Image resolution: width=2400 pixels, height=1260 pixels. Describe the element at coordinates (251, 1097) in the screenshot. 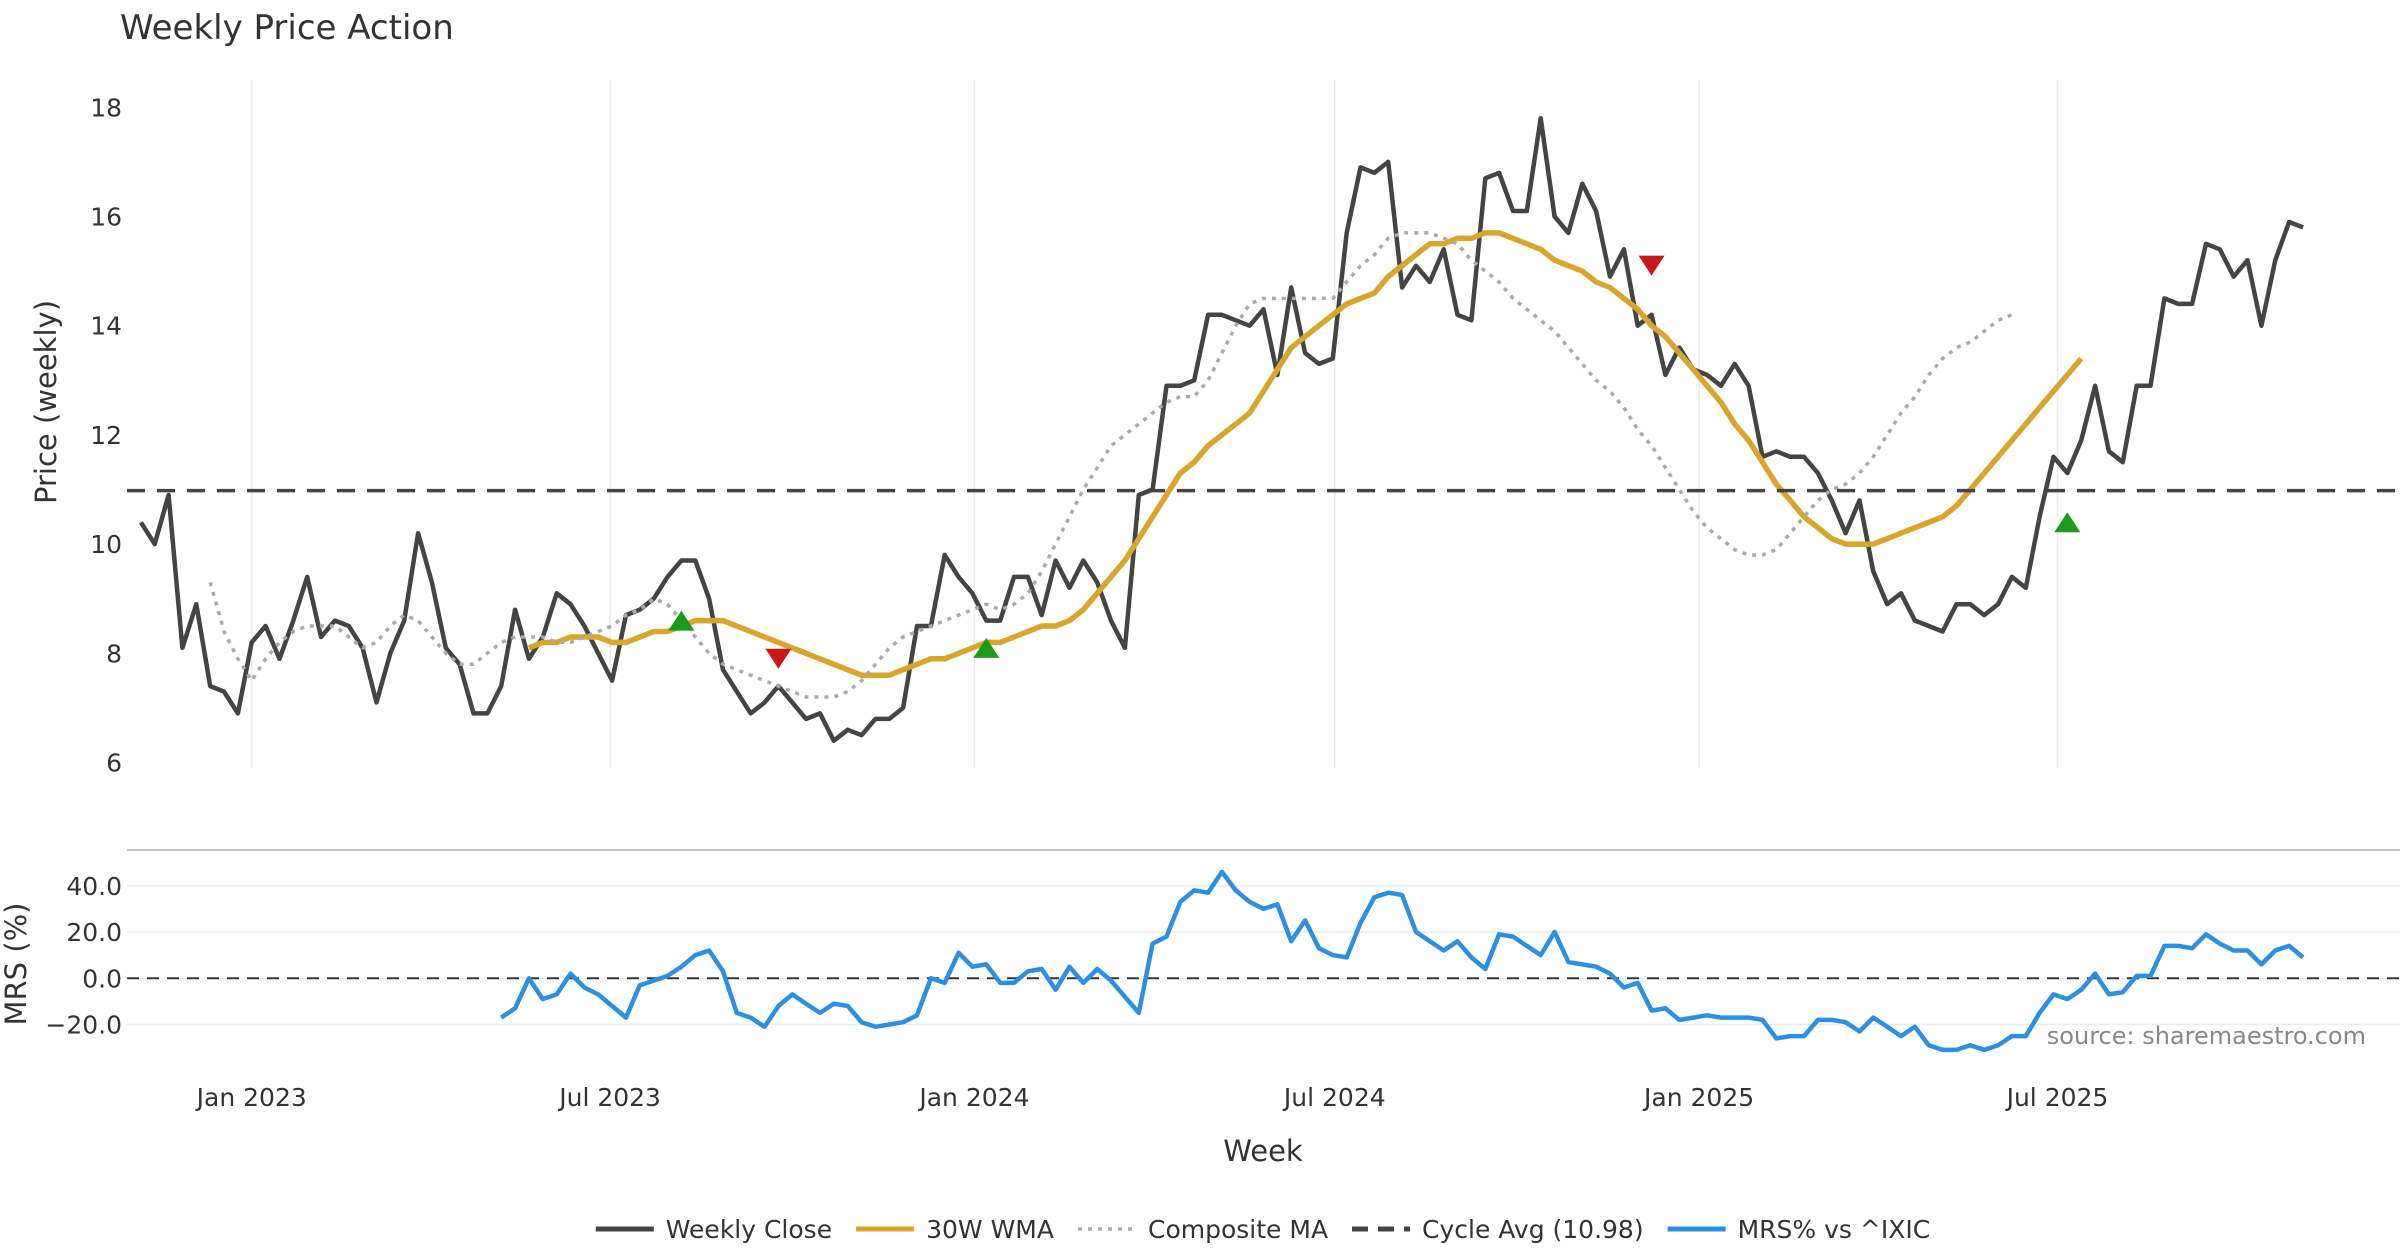

I see `x-tick-label: Jan 2023` at that location.